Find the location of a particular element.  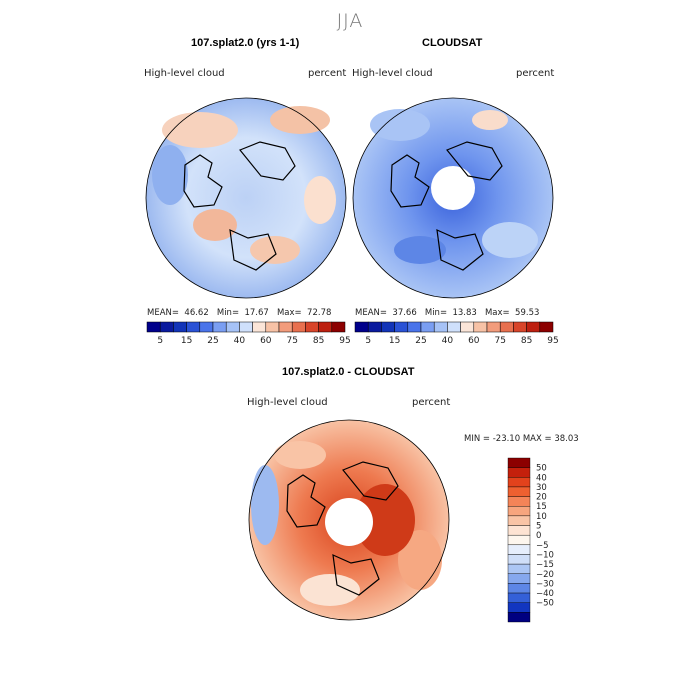

diff-colorbar-tick-label: −10 is located at coordinates (545, 555).